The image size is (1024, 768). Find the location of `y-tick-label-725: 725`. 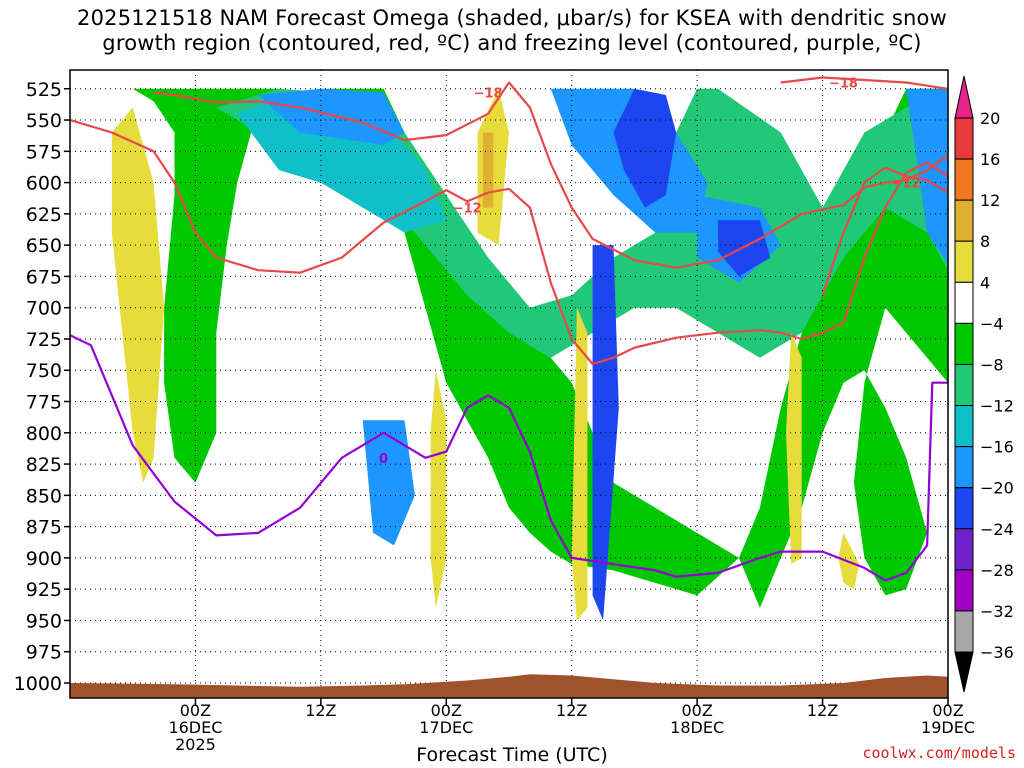

y-tick-label-725: 725 is located at coordinates (44, 340).